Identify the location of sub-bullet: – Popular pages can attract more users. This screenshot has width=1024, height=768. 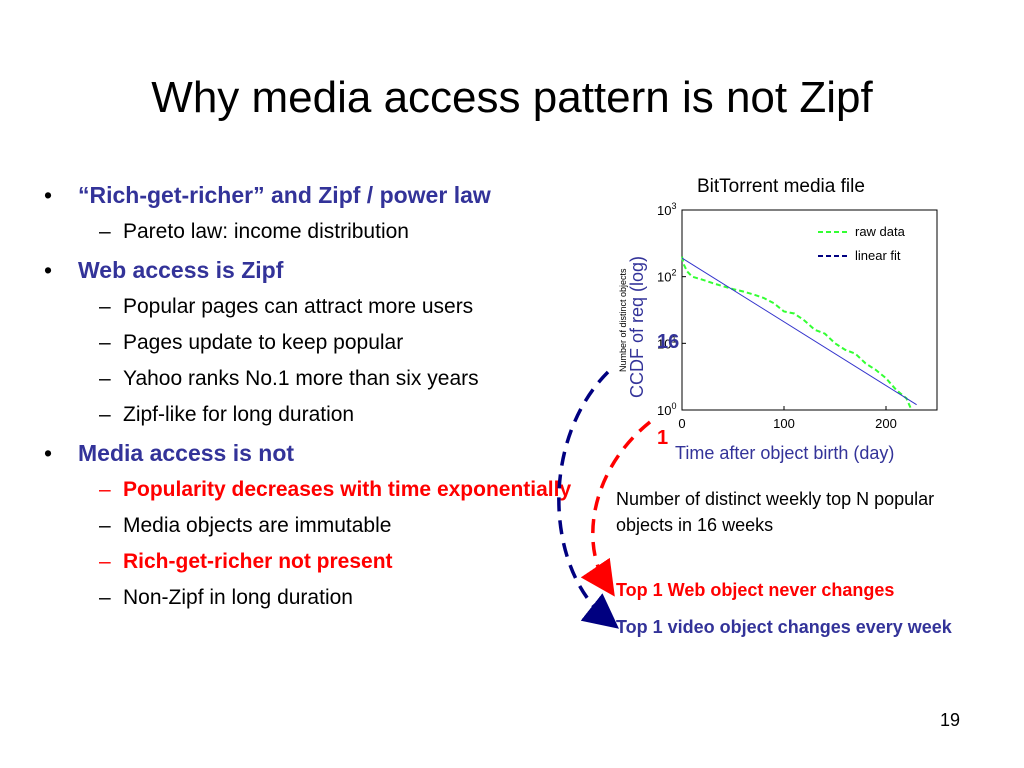
(324, 307).